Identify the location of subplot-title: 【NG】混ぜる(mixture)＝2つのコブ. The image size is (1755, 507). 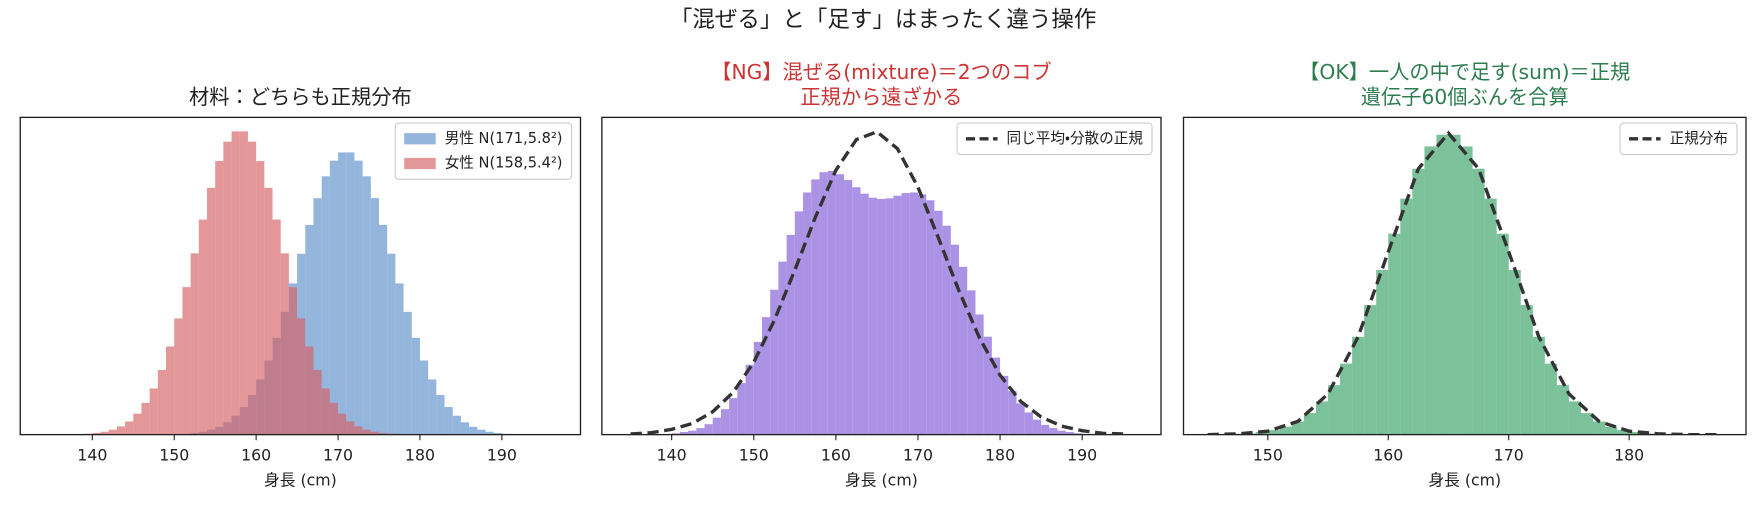
(881, 72).